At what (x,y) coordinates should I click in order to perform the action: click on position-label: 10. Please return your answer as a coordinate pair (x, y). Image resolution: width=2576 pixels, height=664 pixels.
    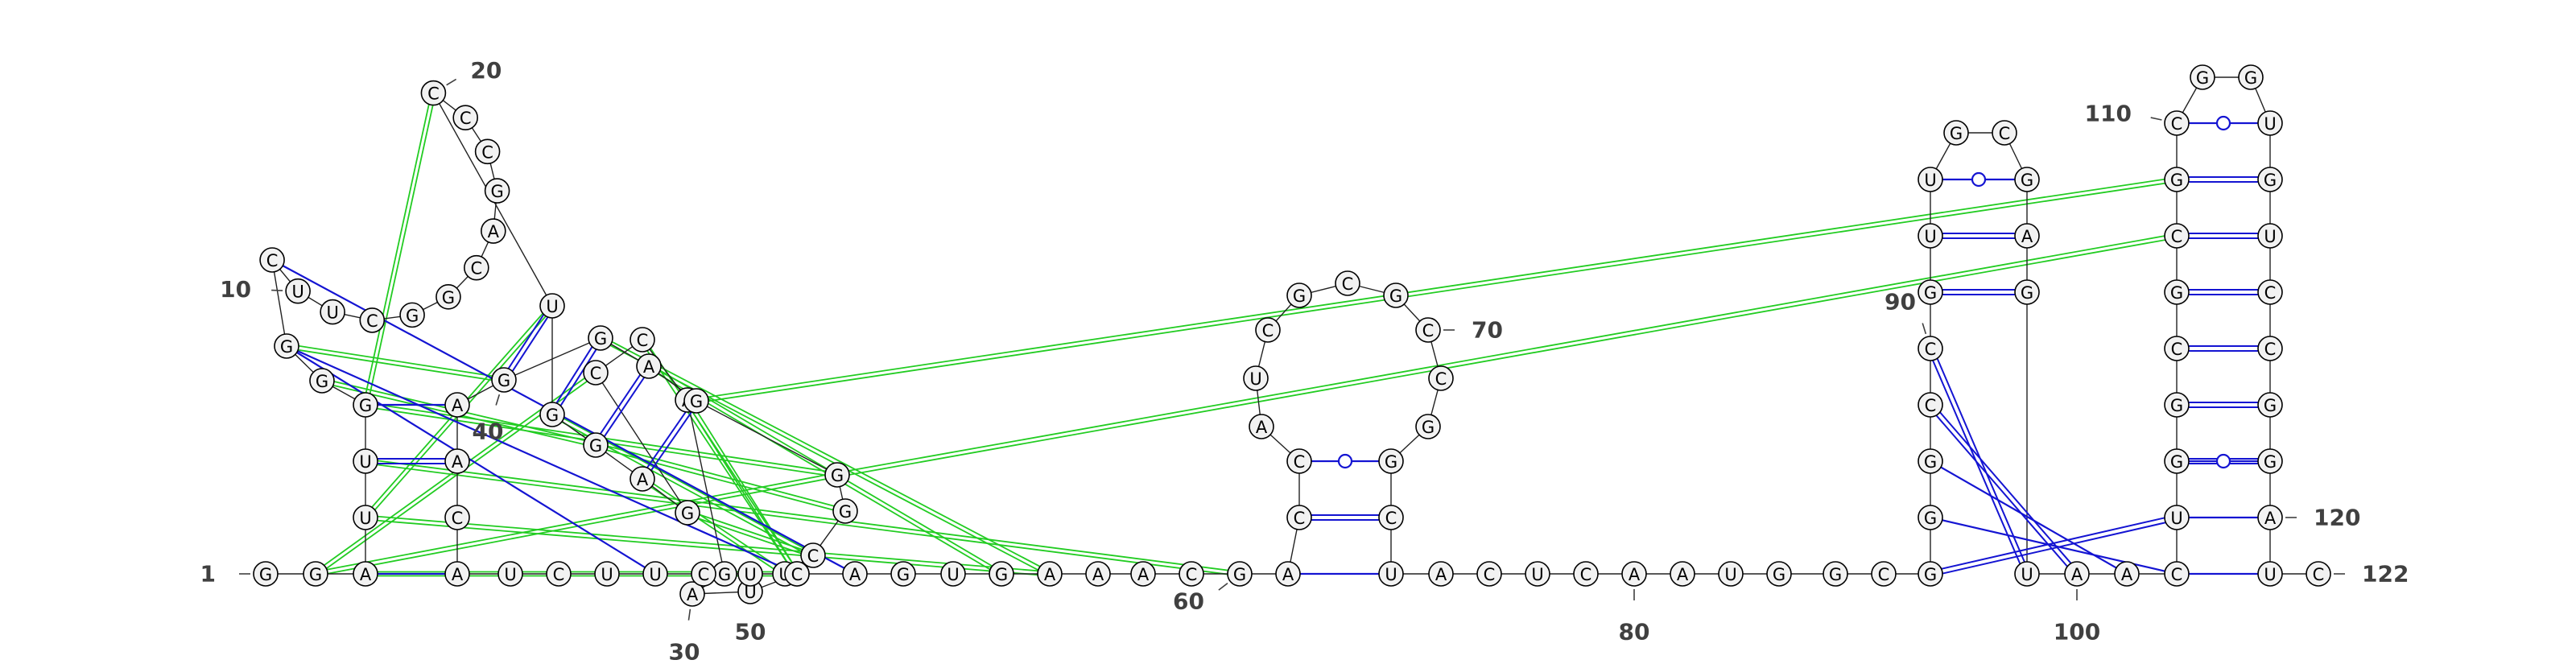
    Looking at the image, I should click on (235, 289).